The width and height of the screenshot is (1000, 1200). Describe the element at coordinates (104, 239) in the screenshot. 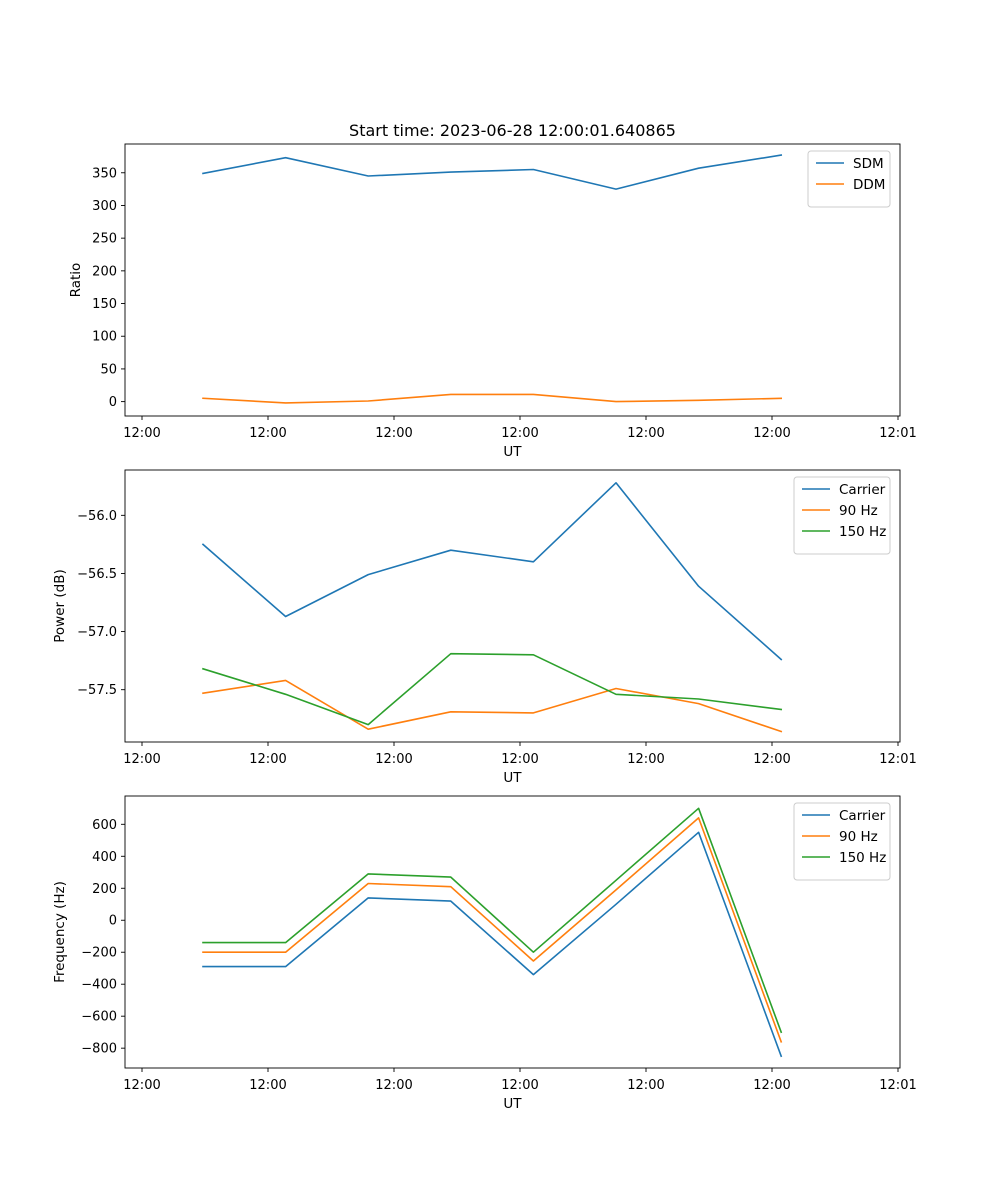

I see `y-tick-label: 250` at that location.